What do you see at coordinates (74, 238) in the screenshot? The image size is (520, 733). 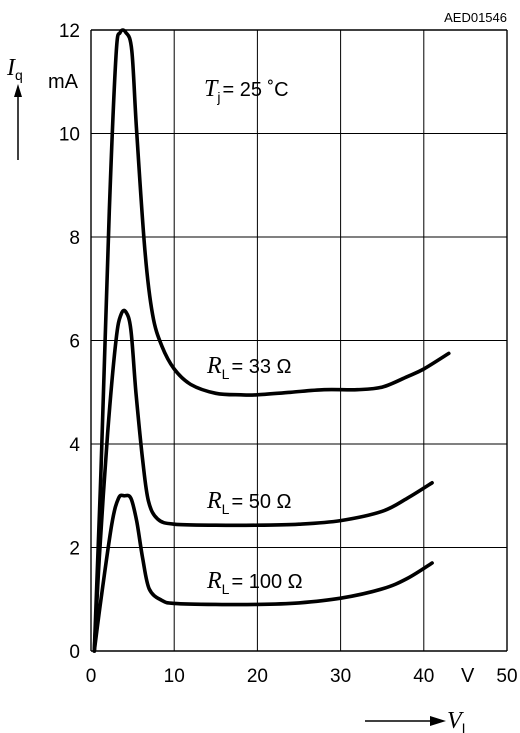 I see `y-tick-label-8: 8` at bounding box center [74, 238].